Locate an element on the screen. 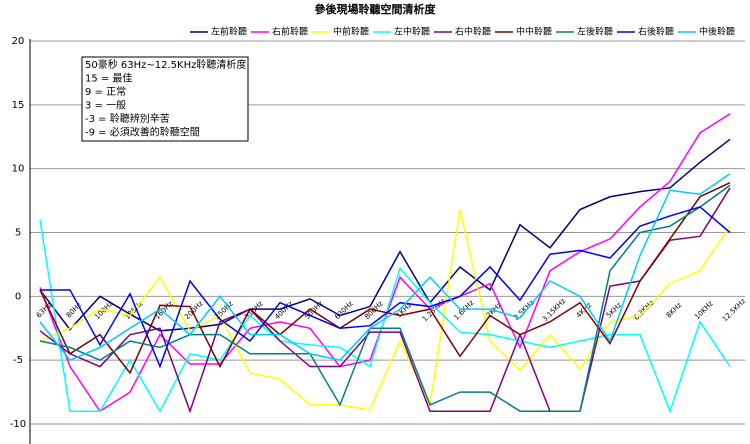  legend-label: 中中聆聽 is located at coordinates (534, 32).